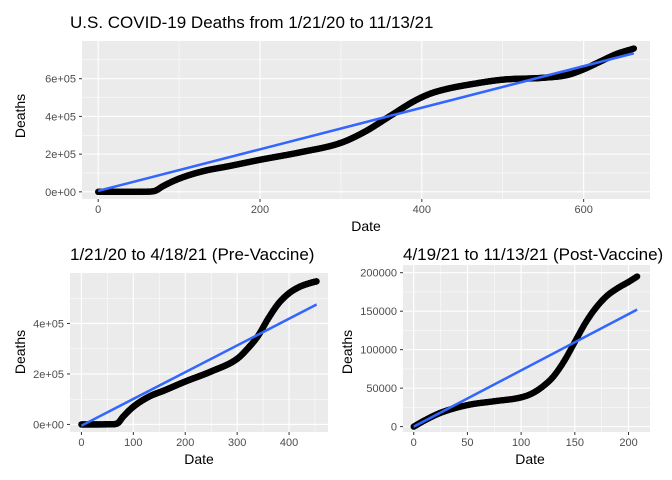 This screenshot has height=480, width=672. I want to click on plot-top-ylabel: Deaths, so click(20, 116).